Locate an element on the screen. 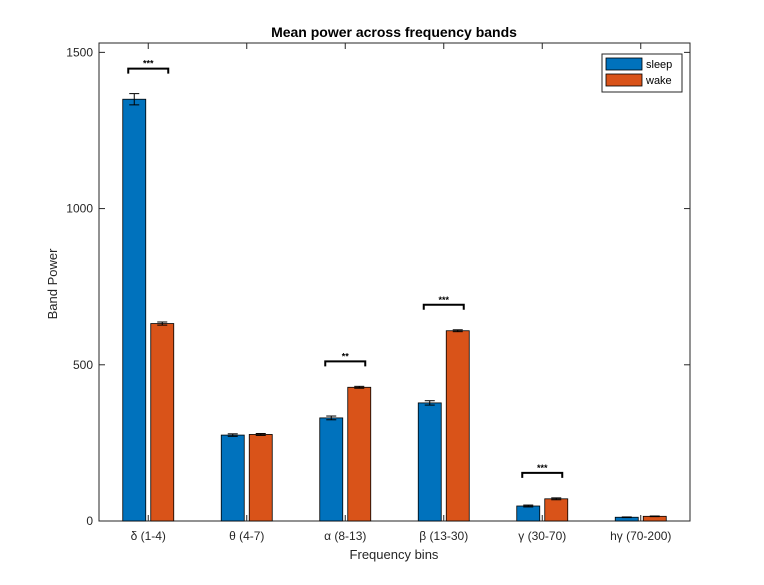 This screenshot has width=764, height=585. legend-label-wake: wake is located at coordinates (658, 81).